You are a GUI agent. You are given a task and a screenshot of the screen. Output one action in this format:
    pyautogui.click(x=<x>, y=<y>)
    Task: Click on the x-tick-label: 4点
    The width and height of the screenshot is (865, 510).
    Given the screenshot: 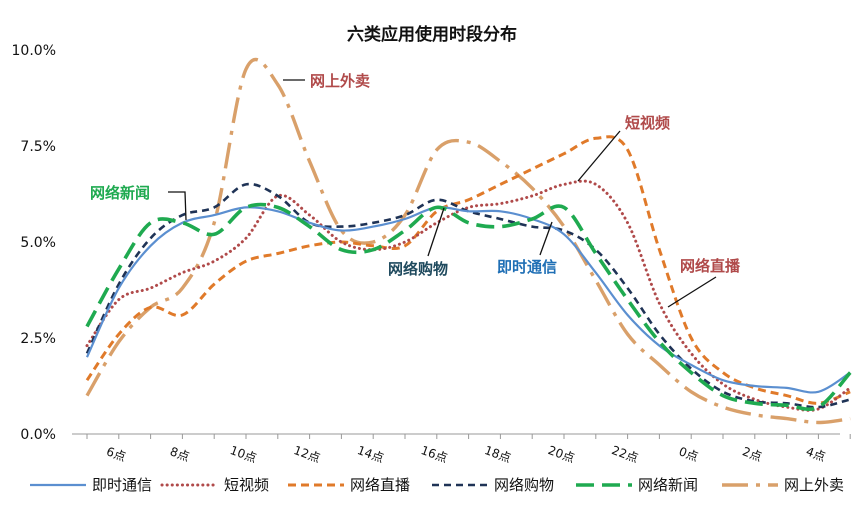 What is the action you would take?
    pyautogui.click(x=815, y=454)
    